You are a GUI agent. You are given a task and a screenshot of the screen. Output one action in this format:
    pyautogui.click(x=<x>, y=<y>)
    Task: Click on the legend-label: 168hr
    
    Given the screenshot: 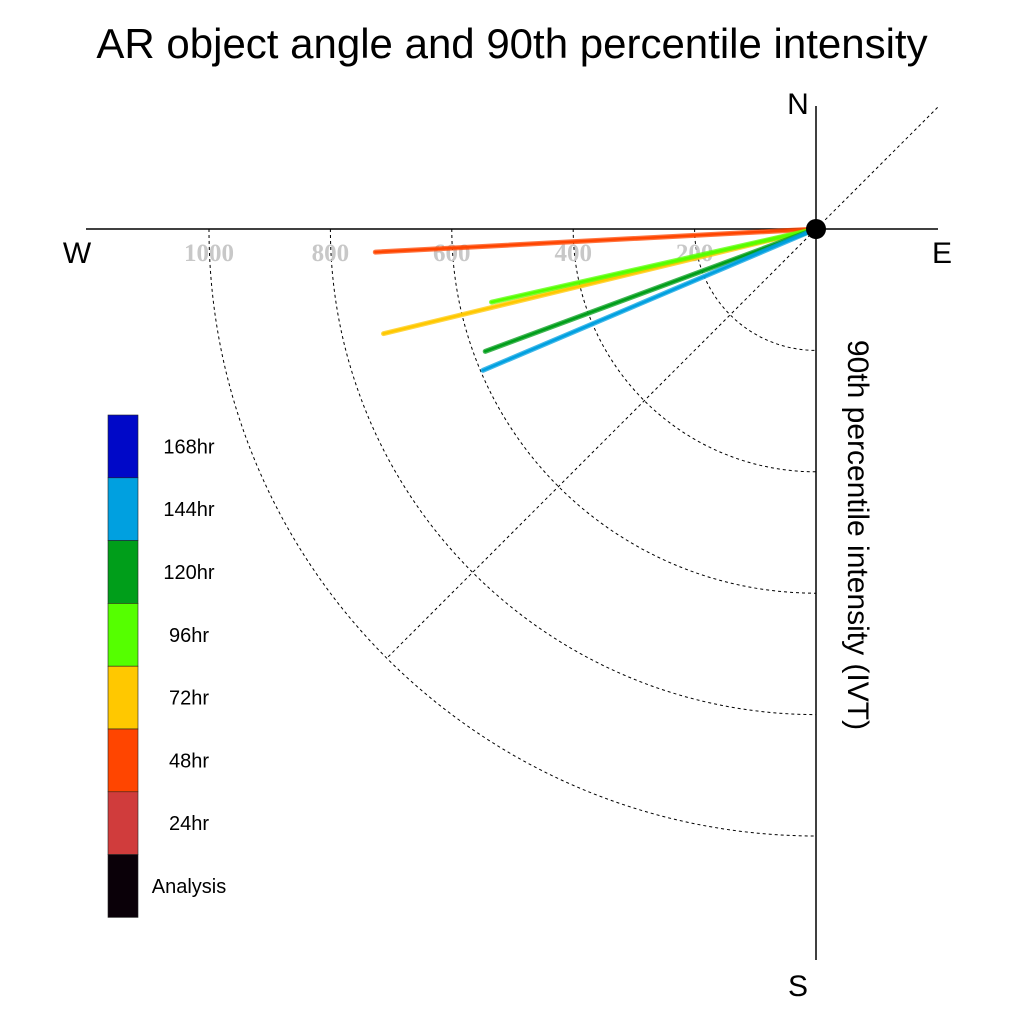 What is the action you would take?
    pyautogui.click(x=188, y=447)
    